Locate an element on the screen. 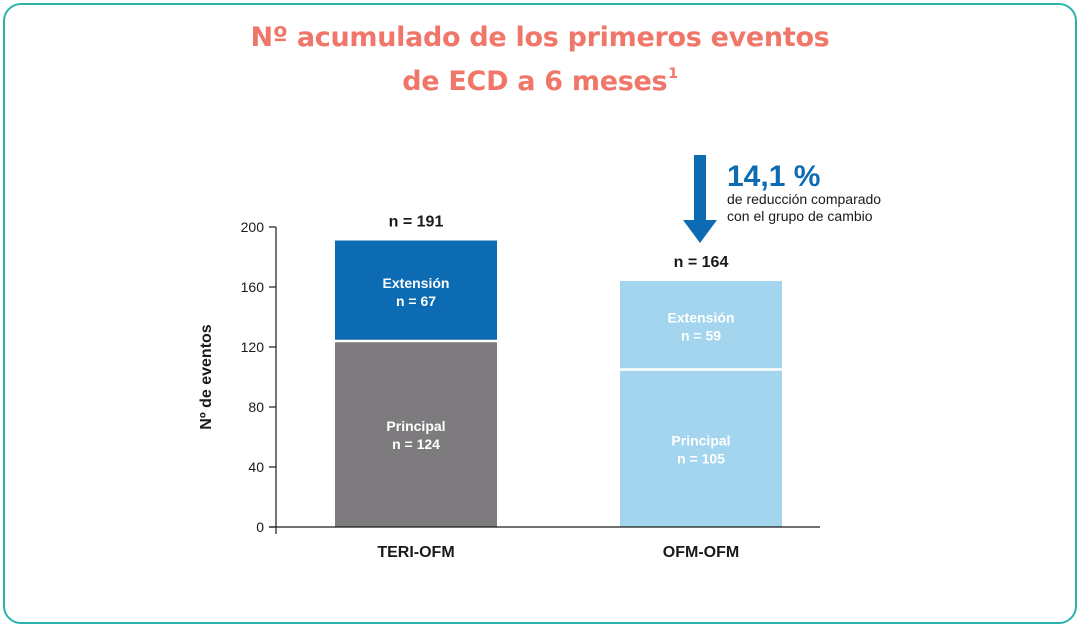 The height and width of the screenshot is (627, 1080). reduction-arrow-shaft is located at coordinates (700, 189).